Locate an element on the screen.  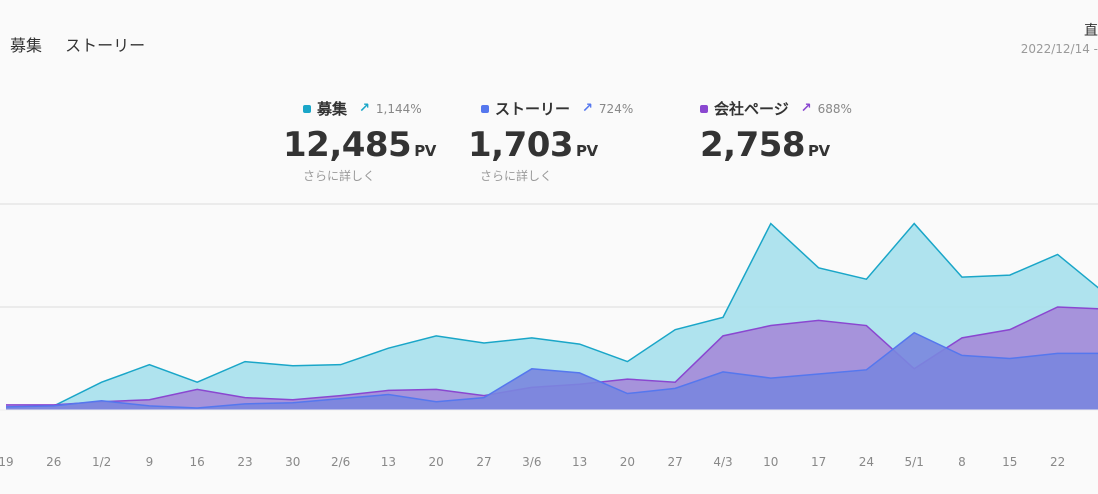
x-tick-label: 17 is located at coordinates (818, 462).